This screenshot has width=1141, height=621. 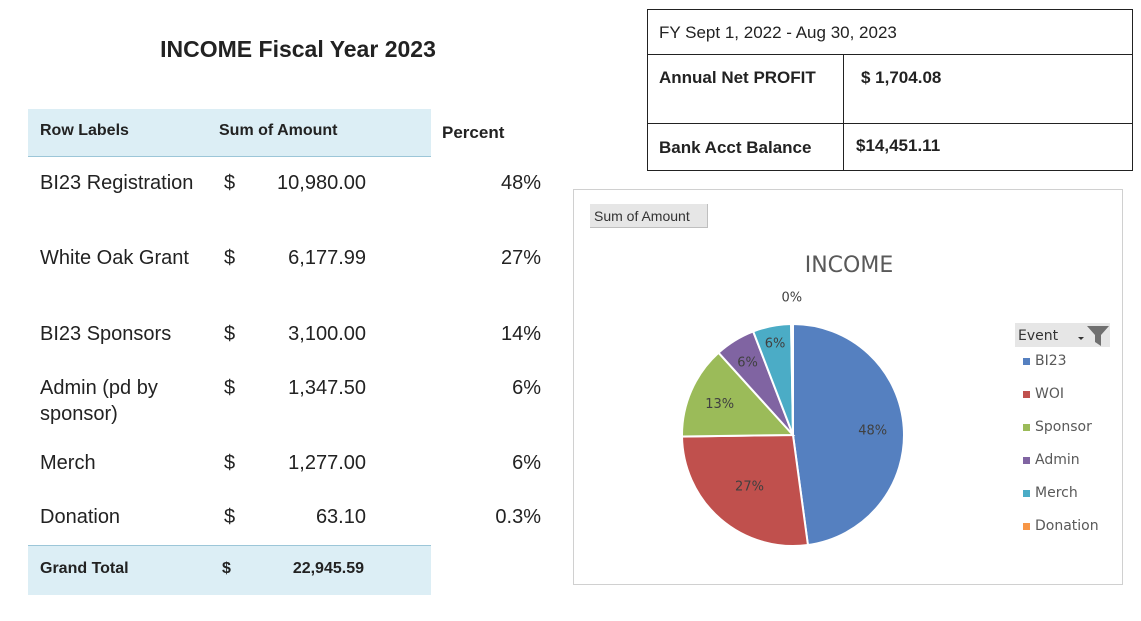 I want to click on bank-balance-row: Bank Acct Balance $14,451.11, so click(x=890, y=147).